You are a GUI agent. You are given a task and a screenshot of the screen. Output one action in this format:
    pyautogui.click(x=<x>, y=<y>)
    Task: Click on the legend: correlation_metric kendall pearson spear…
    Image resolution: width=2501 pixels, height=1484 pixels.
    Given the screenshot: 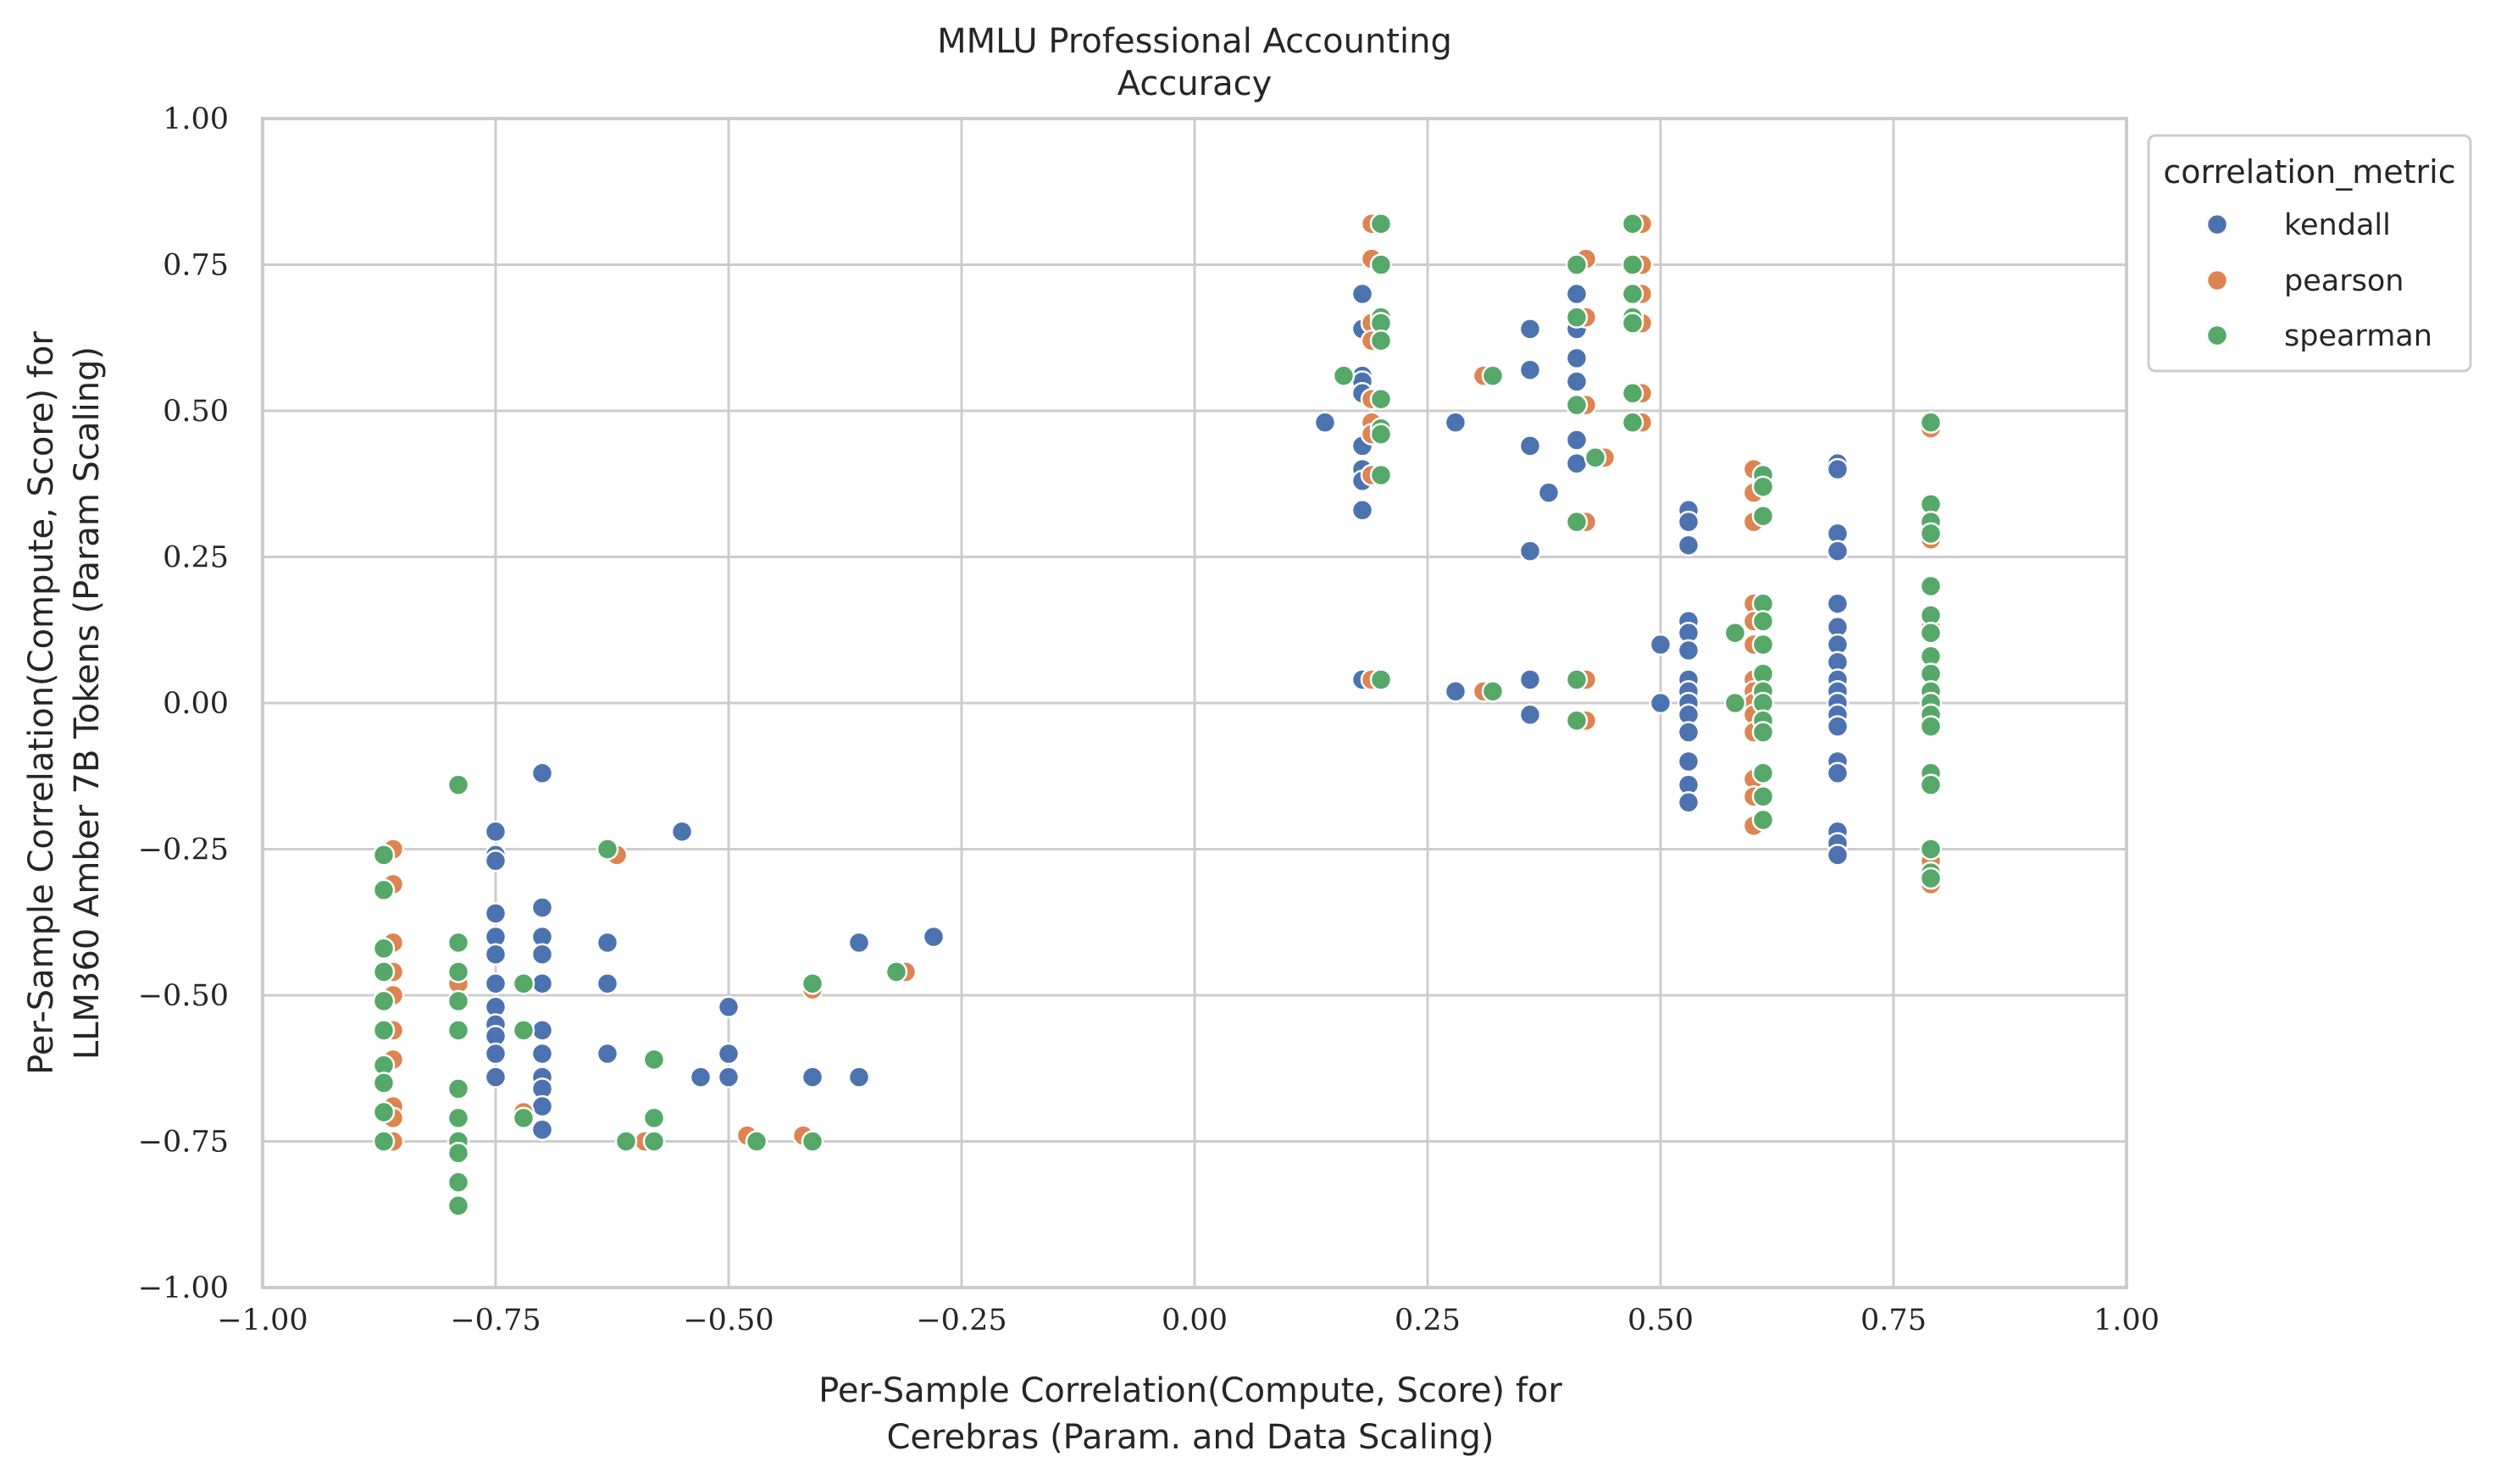 What is the action you would take?
    pyautogui.click(x=2309, y=253)
    